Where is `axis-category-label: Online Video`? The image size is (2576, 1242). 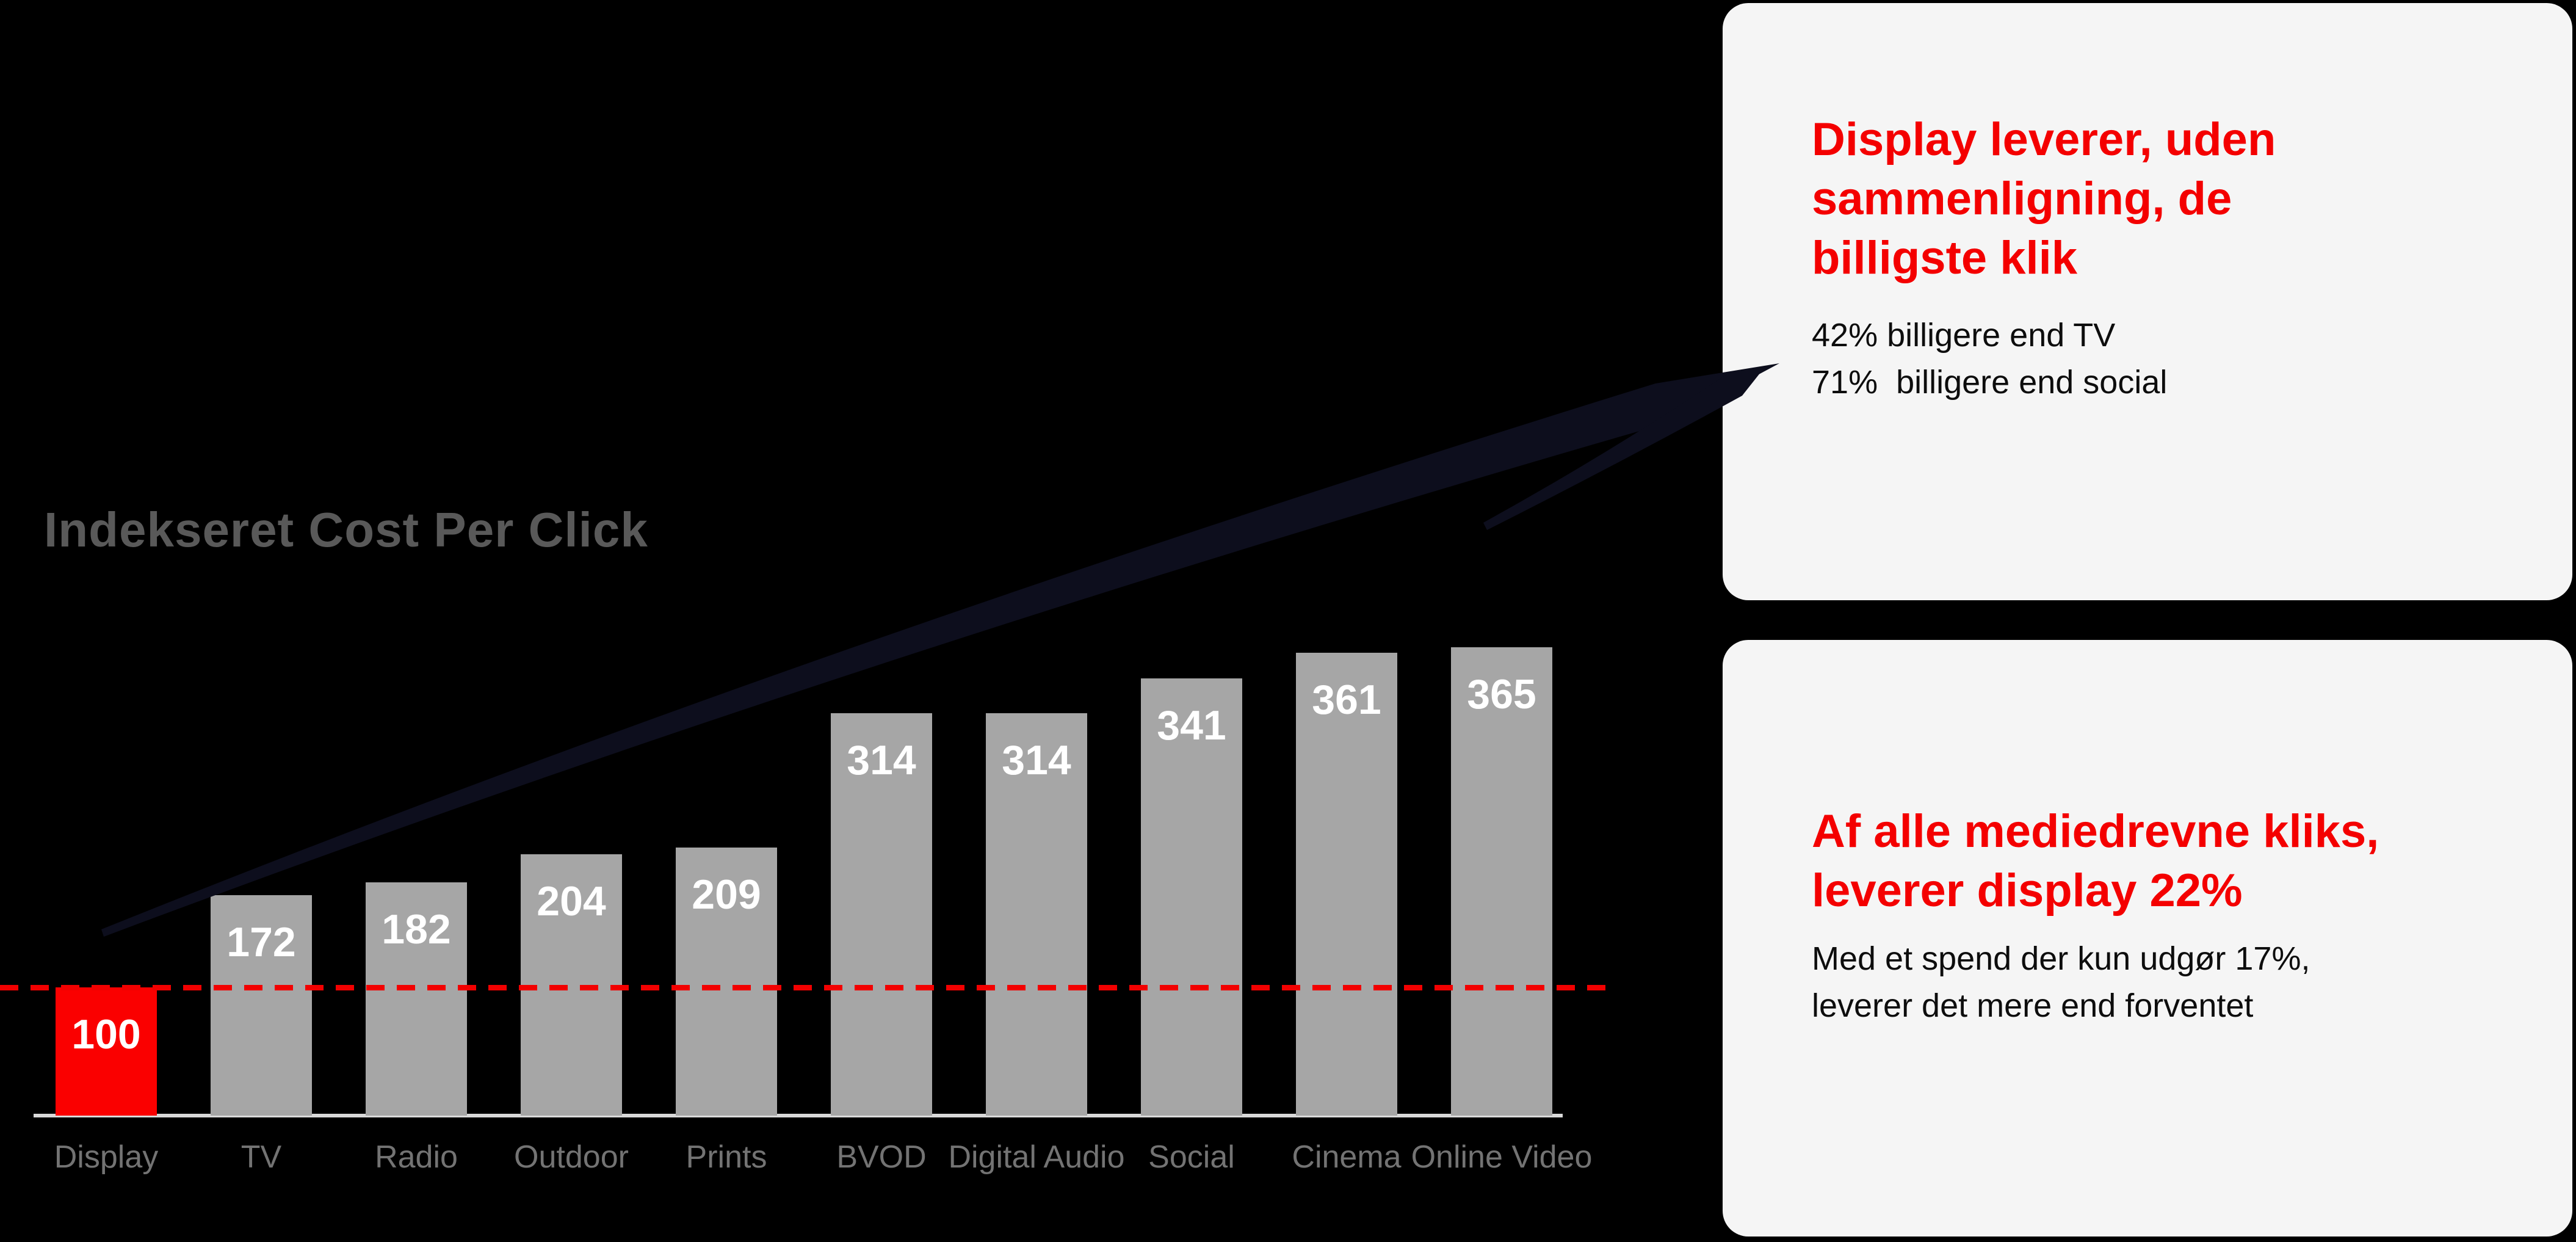 axis-category-label: Online Video is located at coordinates (1502, 1157).